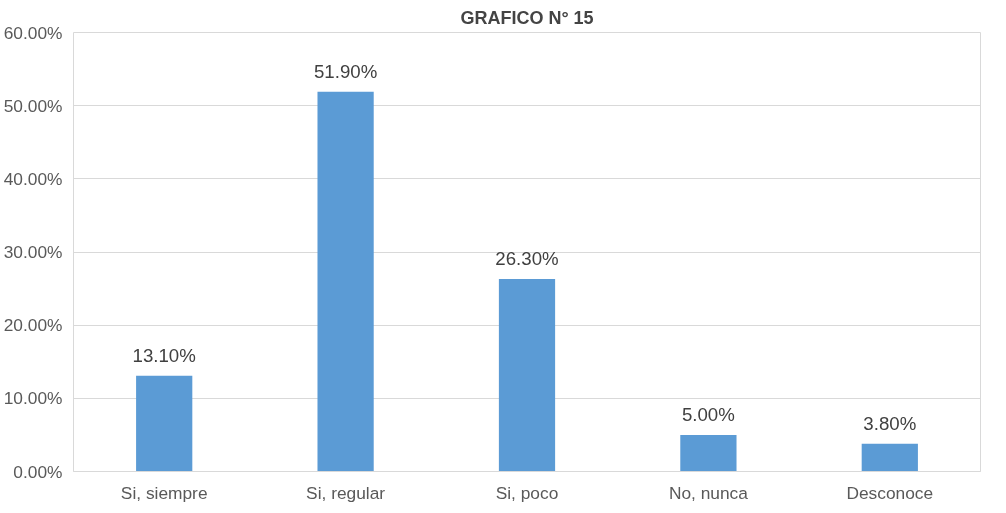 The image size is (1006, 513). I want to click on y-tick-label: 0.00%, so click(38, 471).